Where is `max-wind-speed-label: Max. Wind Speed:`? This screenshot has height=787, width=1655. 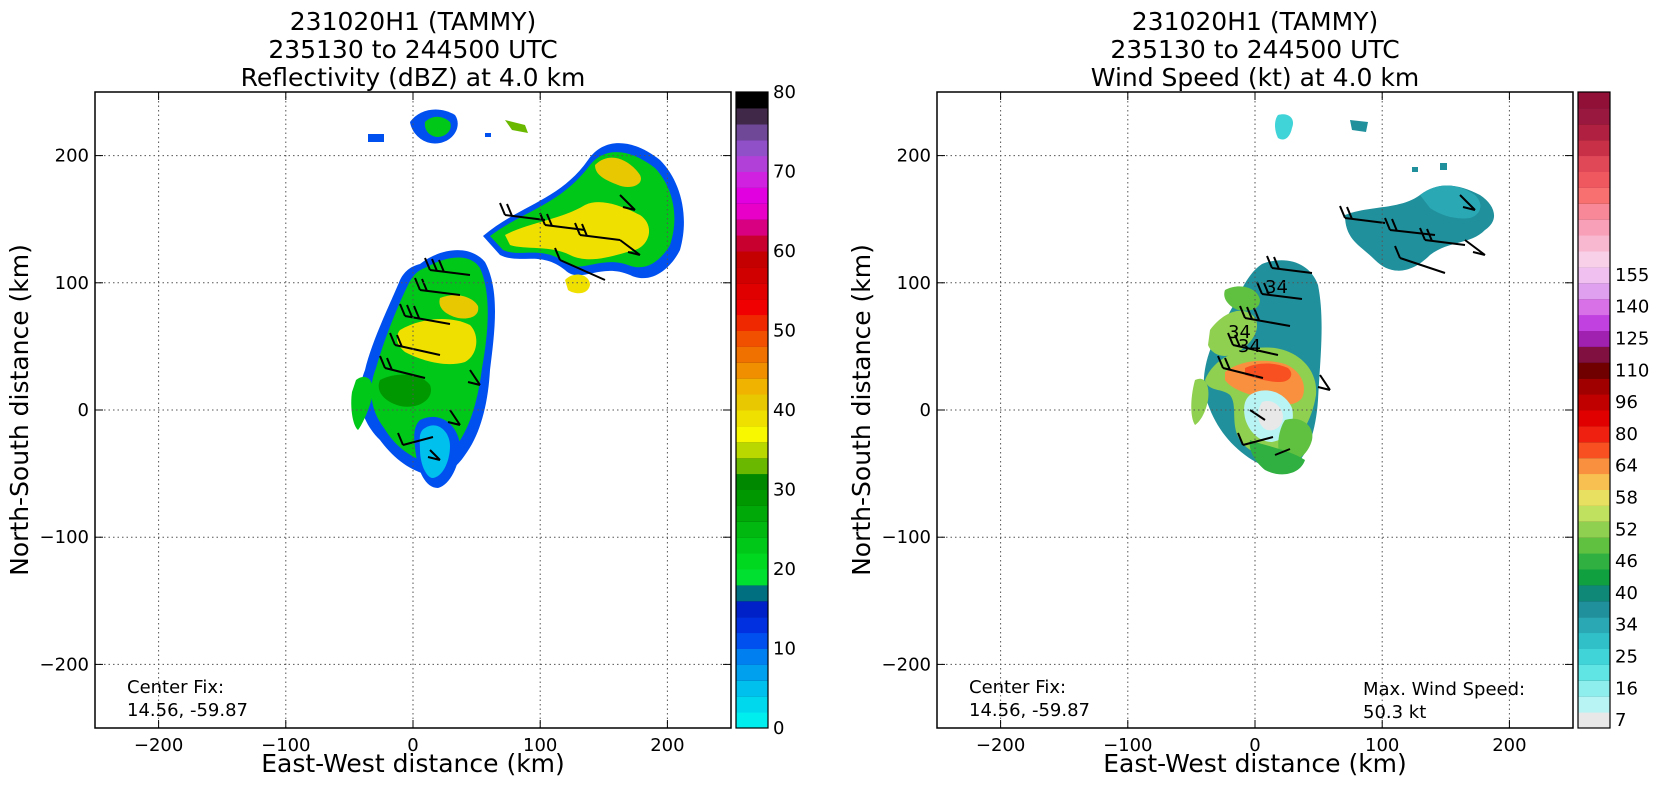
max-wind-speed-label: Max. Wind Speed: is located at coordinates (1444, 689).